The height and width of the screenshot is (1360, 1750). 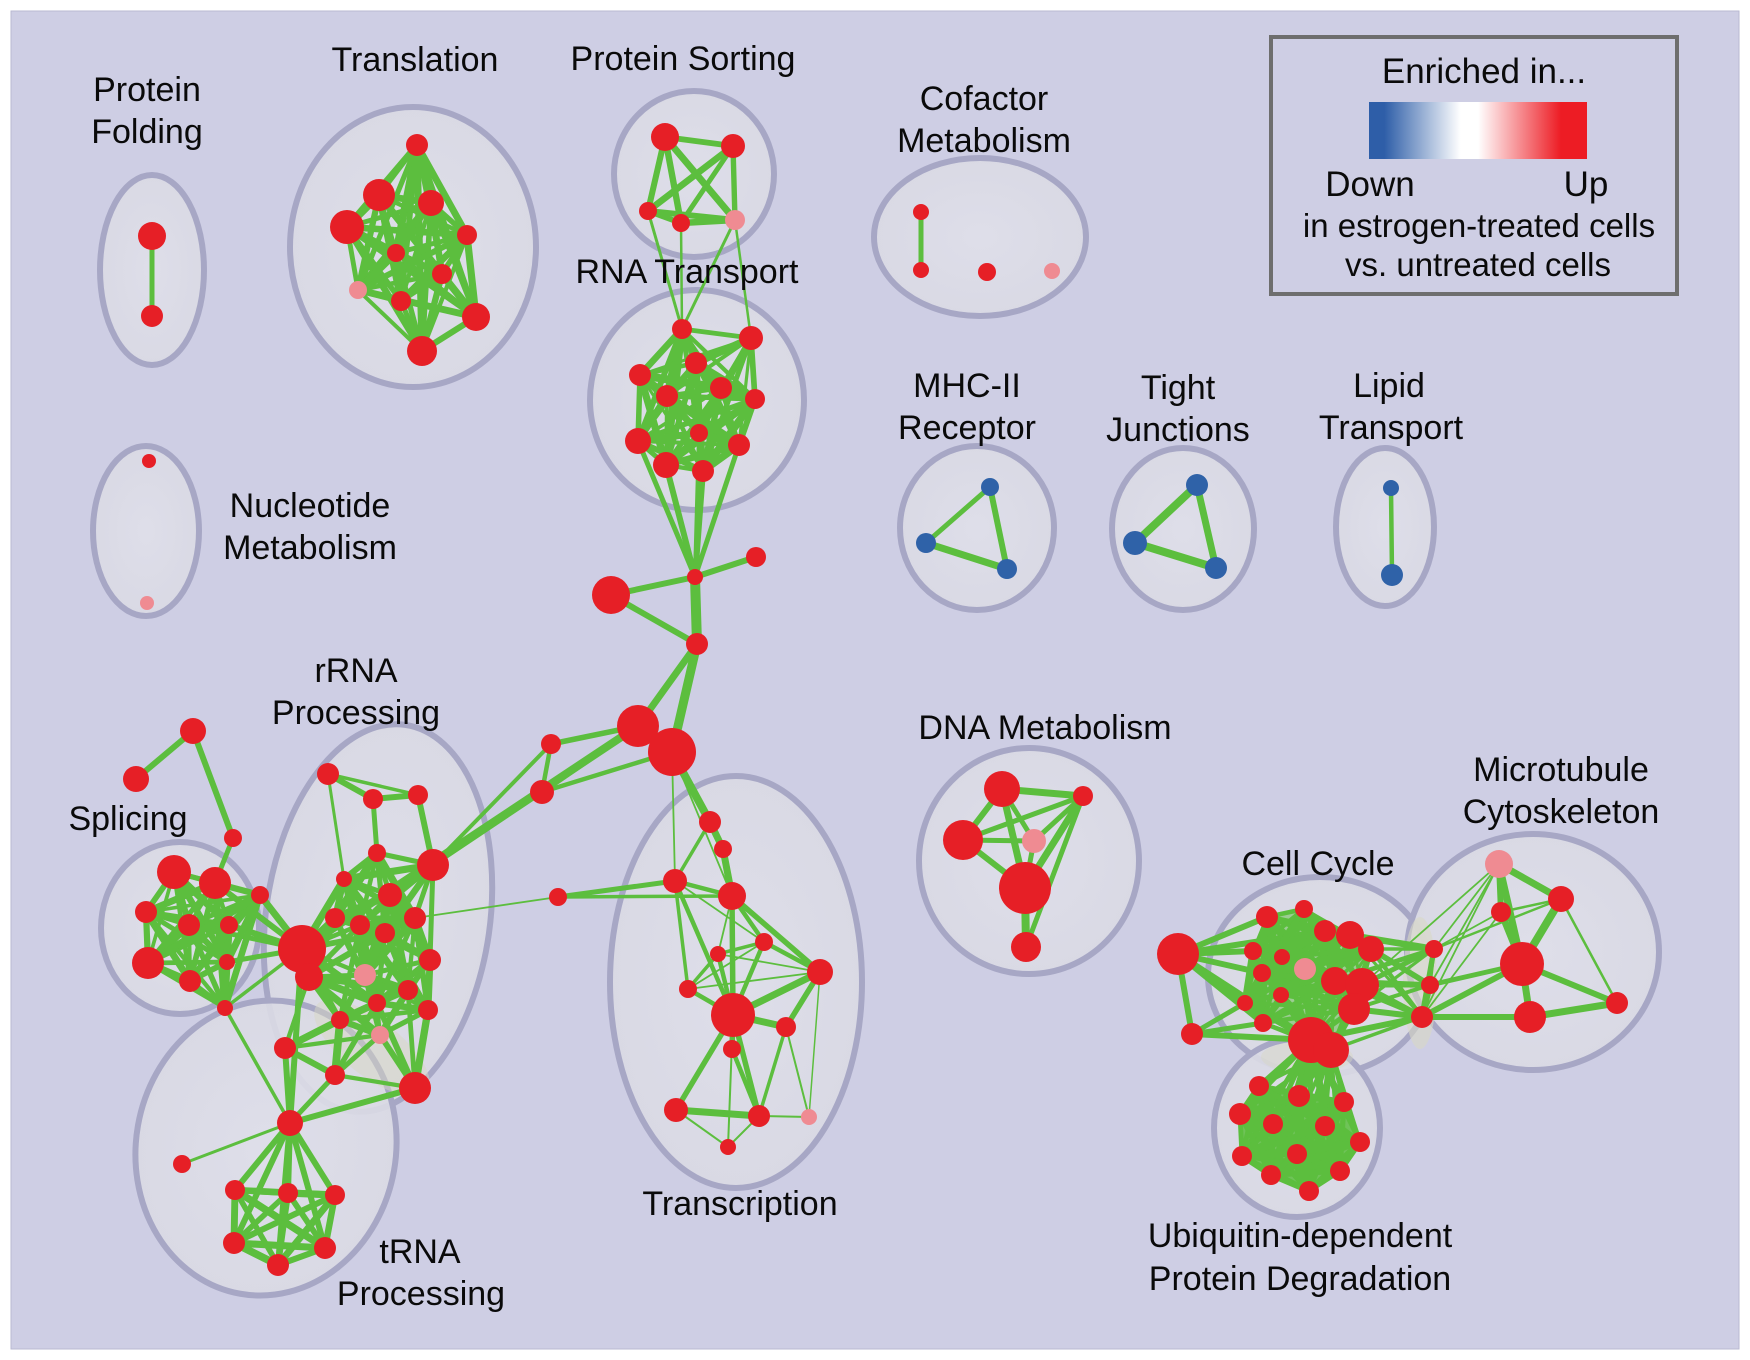 What do you see at coordinates (1391, 428) in the screenshot?
I see `svg-text: Transport` at bounding box center [1391, 428].